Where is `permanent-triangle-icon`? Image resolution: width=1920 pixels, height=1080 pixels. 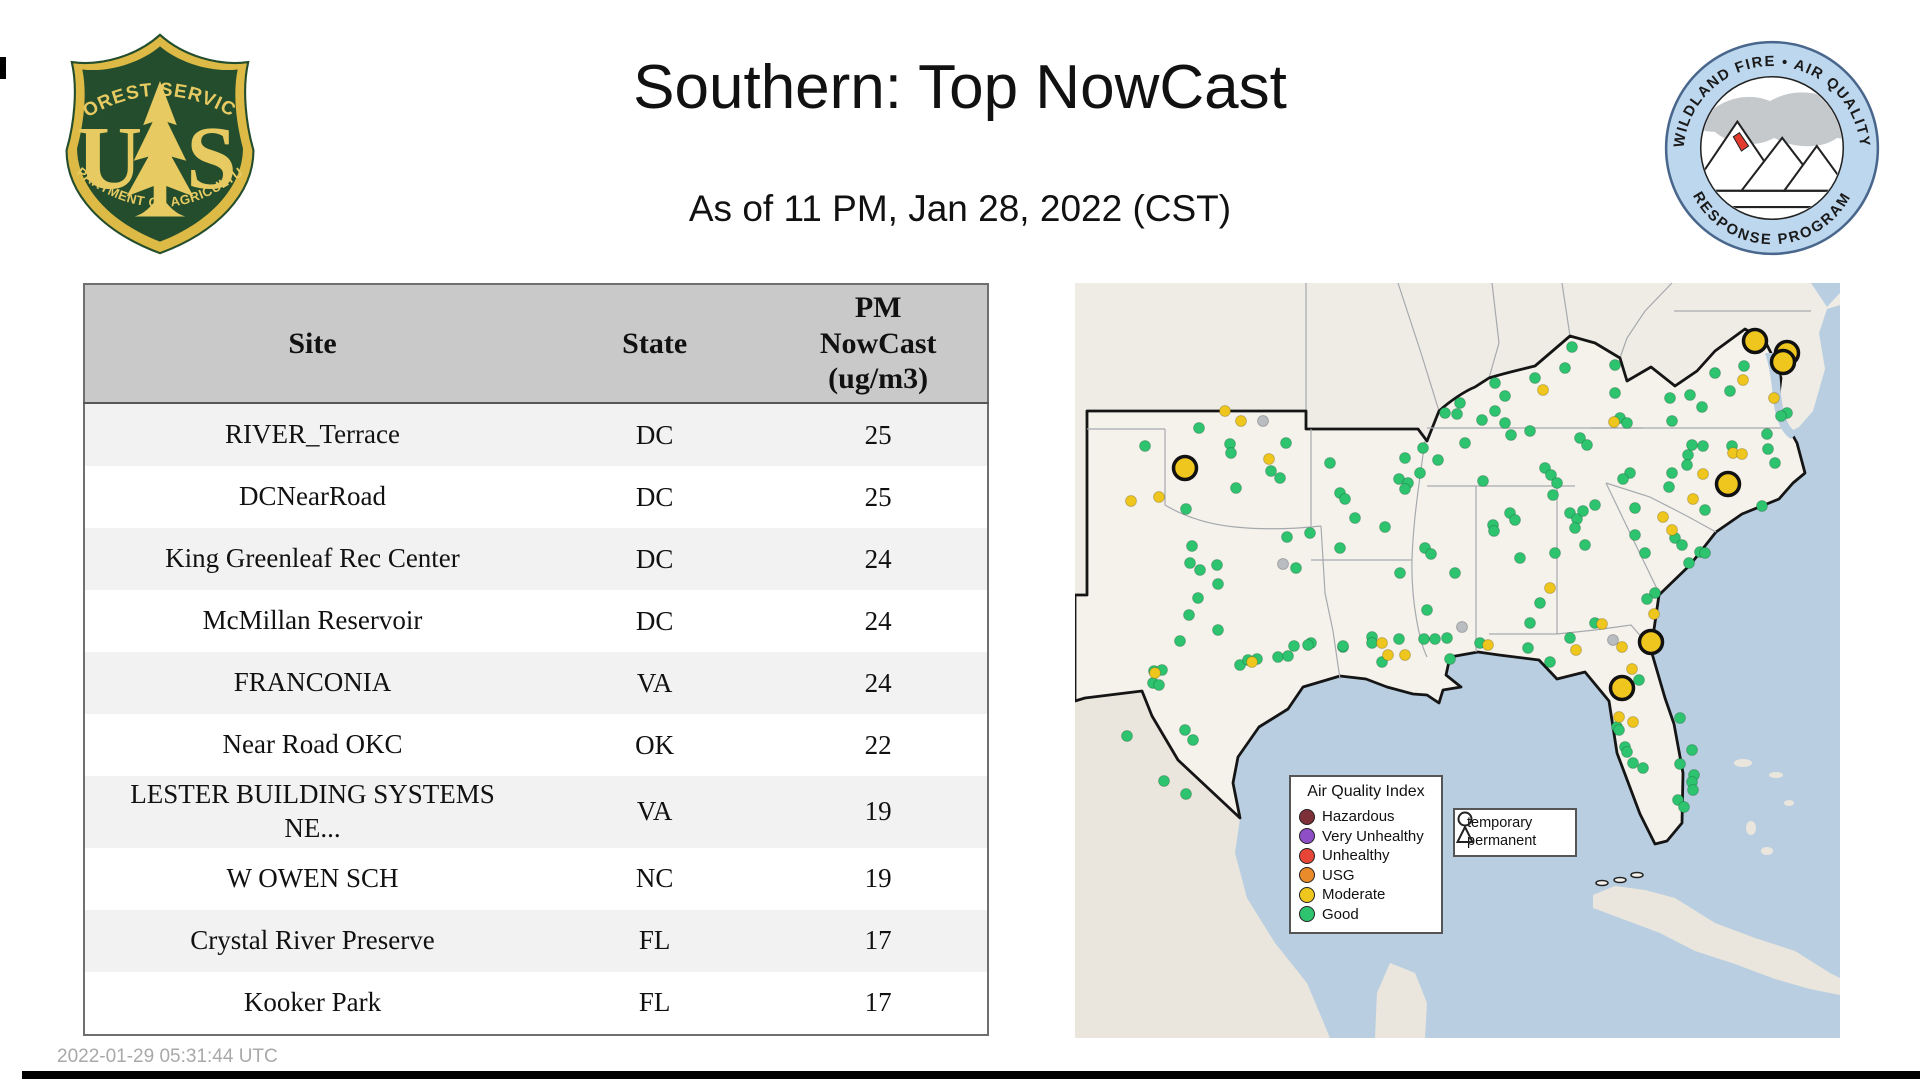 permanent-triangle-icon is located at coordinates (1465, 833).